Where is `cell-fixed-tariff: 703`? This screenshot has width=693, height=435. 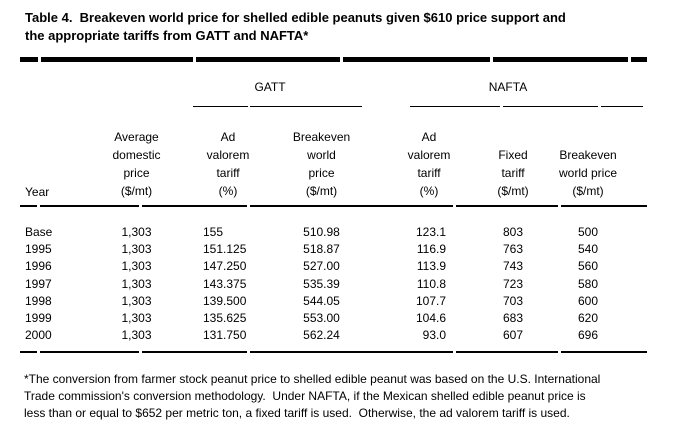
cell-fixed-tariff: 703 is located at coordinates (513, 301).